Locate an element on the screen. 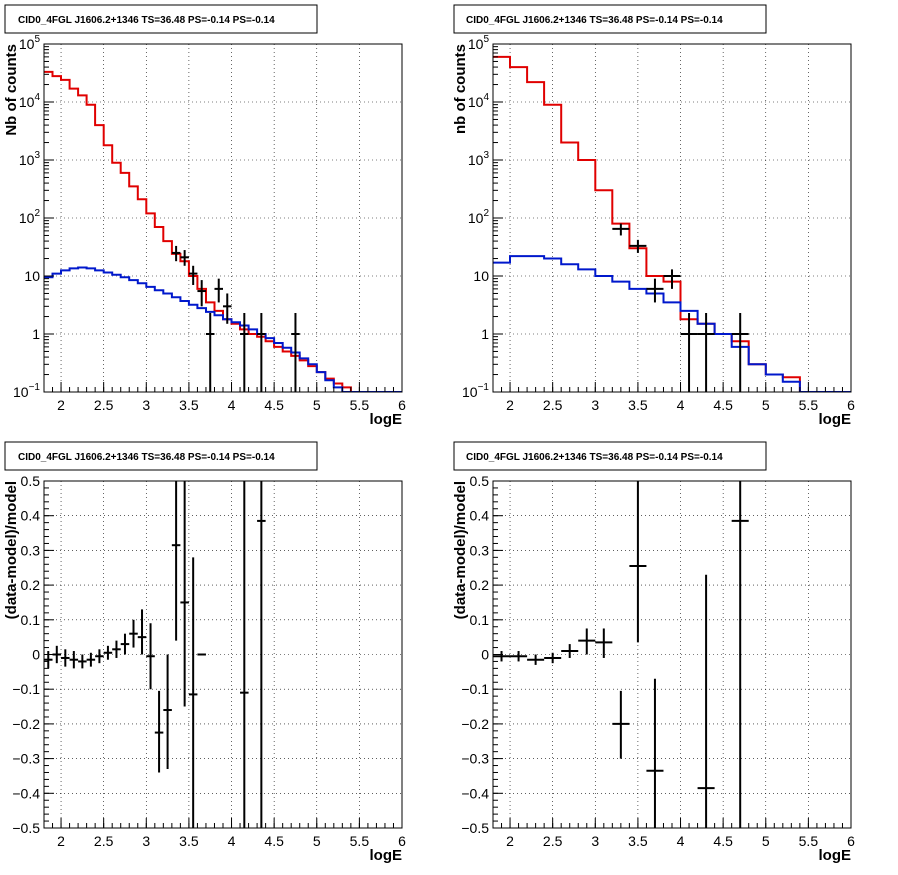 The image size is (898, 875). y-tick-label: −0.3 is located at coordinates (475, 759).